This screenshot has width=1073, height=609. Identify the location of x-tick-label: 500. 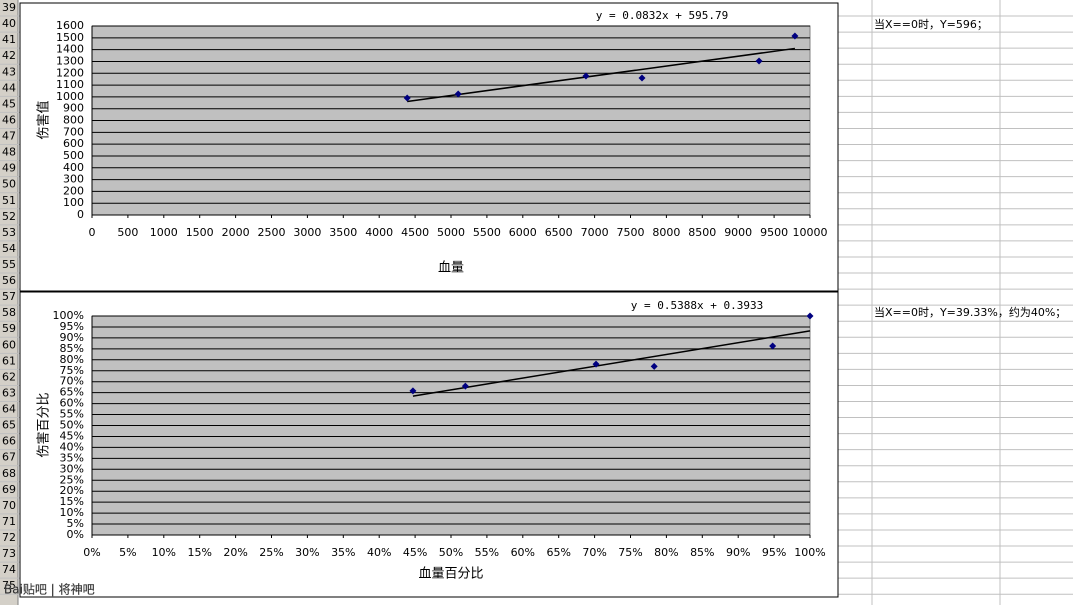
(127, 232).